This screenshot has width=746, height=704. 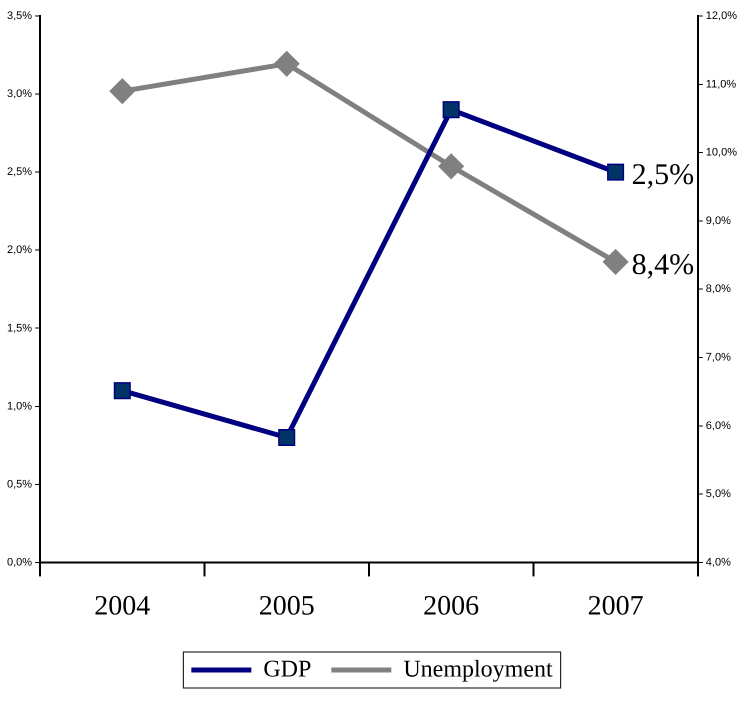 What do you see at coordinates (478, 669) in the screenshot?
I see `legend-label: Unemployment` at bounding box center [478, 669].